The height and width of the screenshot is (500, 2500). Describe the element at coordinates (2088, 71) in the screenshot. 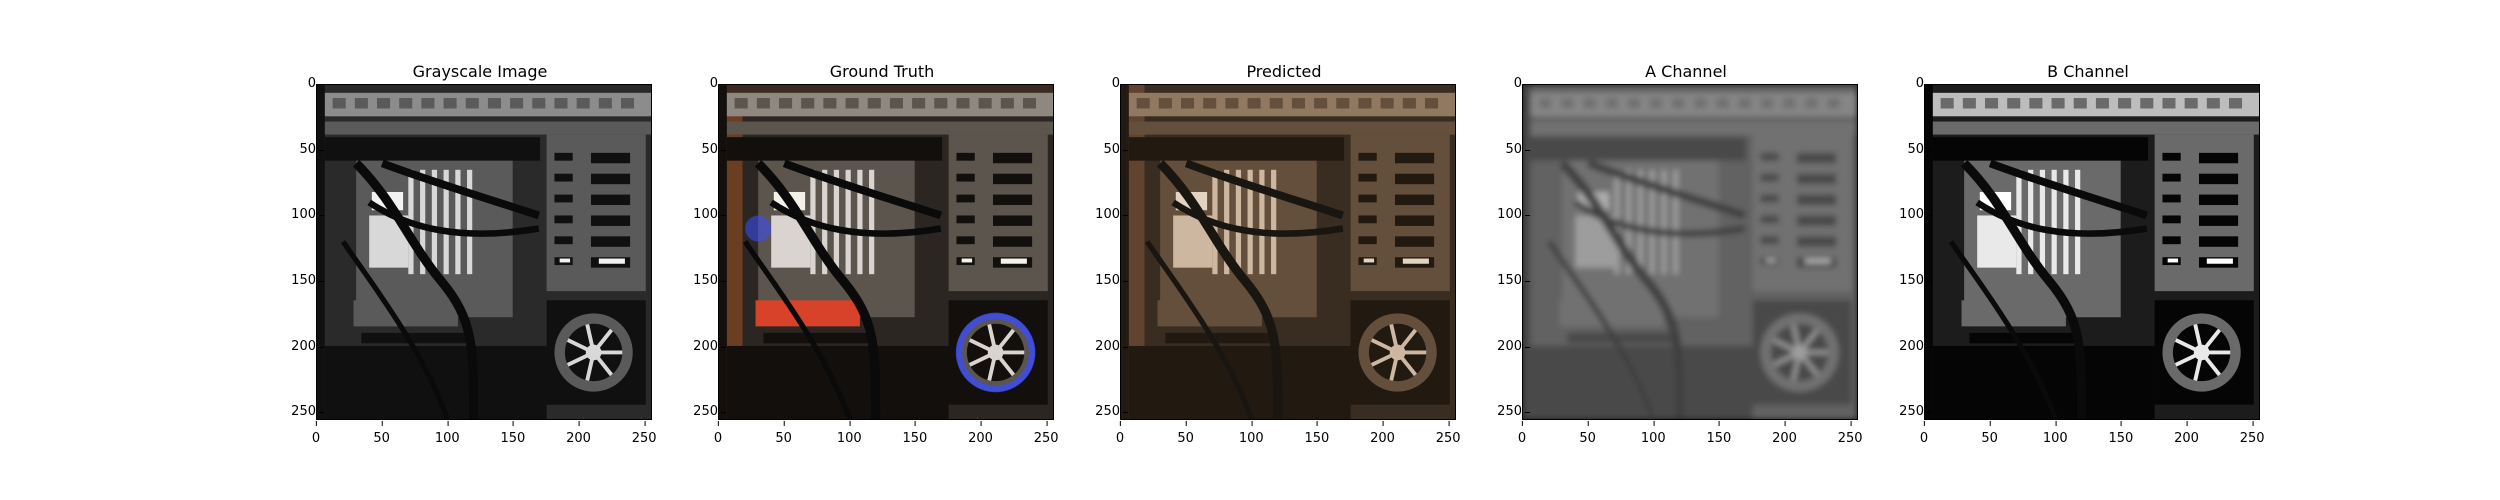

I see `panel-title: B Channel` at that location.